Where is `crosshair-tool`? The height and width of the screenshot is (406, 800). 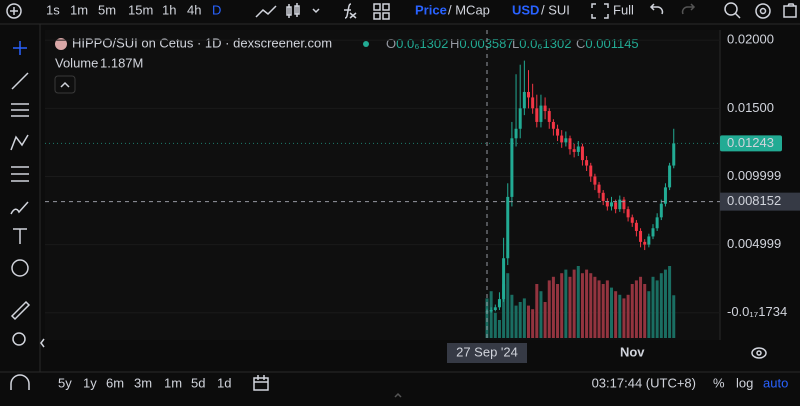 crosshair-tool is located at coordinates (20, 48).